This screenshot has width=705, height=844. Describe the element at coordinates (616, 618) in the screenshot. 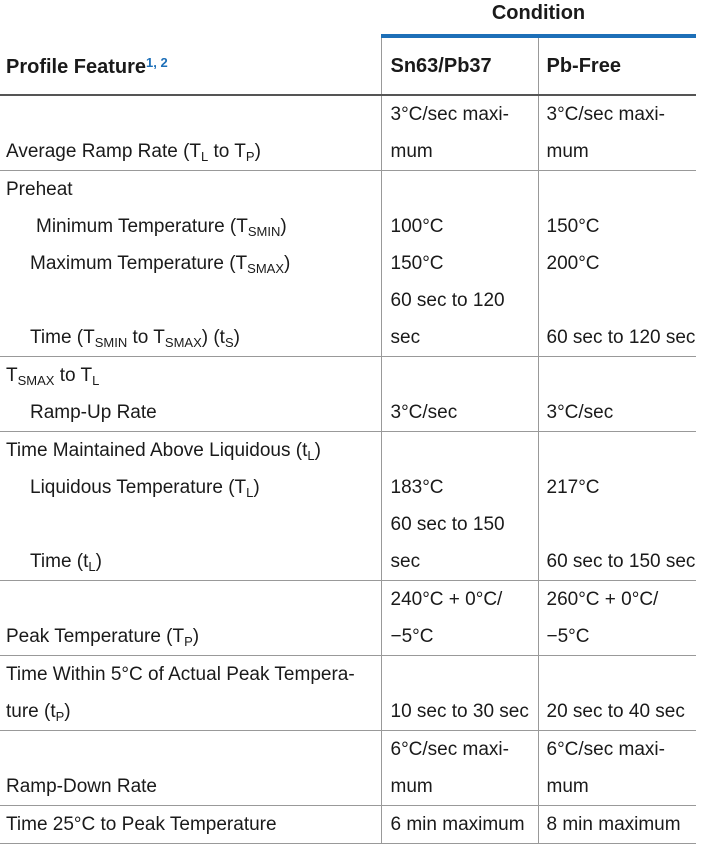

I see `pbfree-cell: 260°C + 0°C/−5°C` at that location.